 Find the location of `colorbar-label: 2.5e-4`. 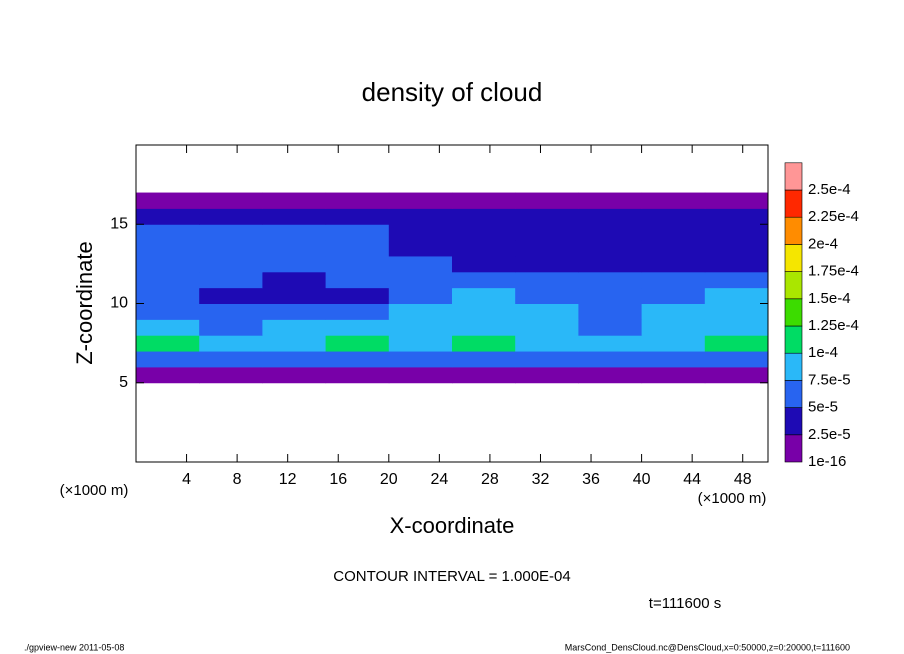

colorbar-label: 2.5e-4 is located at coordinates (829, 189).